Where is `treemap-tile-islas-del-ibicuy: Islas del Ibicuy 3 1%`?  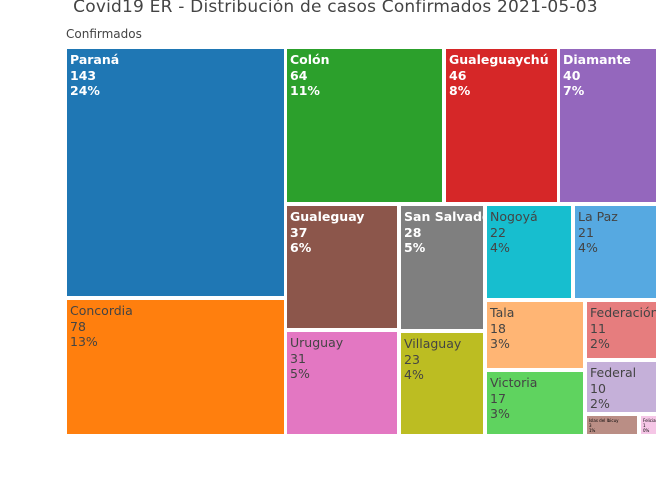
treemap-tile-islas-del-ibicuy: Islas del Ibicuy 3 1% is located at coordinates (612, 425).